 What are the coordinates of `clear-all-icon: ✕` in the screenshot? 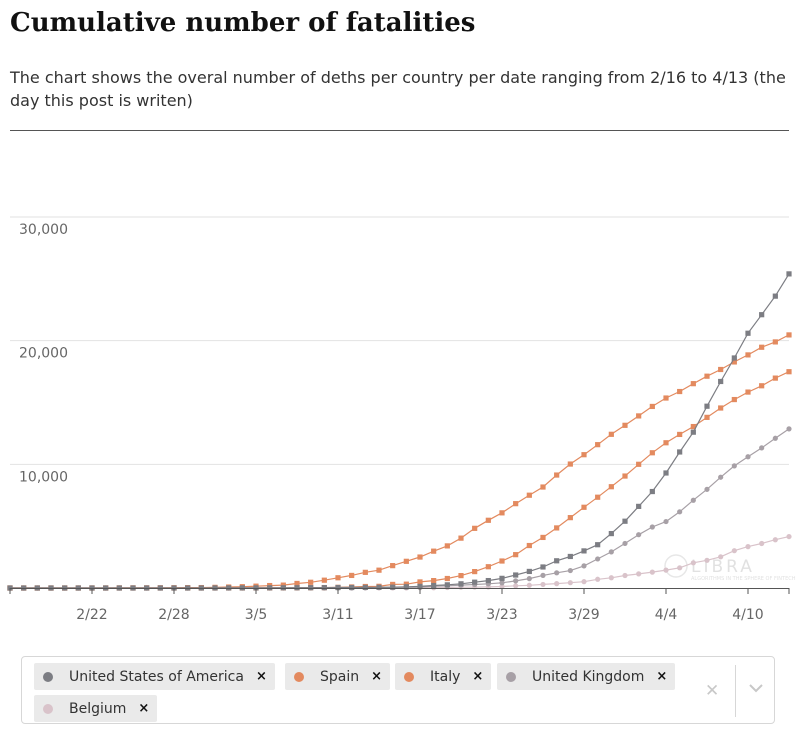 It's located at (712, 691).